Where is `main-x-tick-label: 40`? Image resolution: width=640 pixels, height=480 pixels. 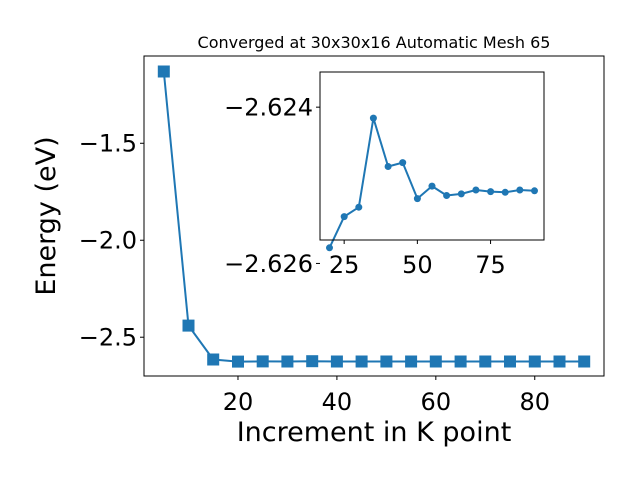
main-x-tick-label: 40 is located at coordinates (337, 402).